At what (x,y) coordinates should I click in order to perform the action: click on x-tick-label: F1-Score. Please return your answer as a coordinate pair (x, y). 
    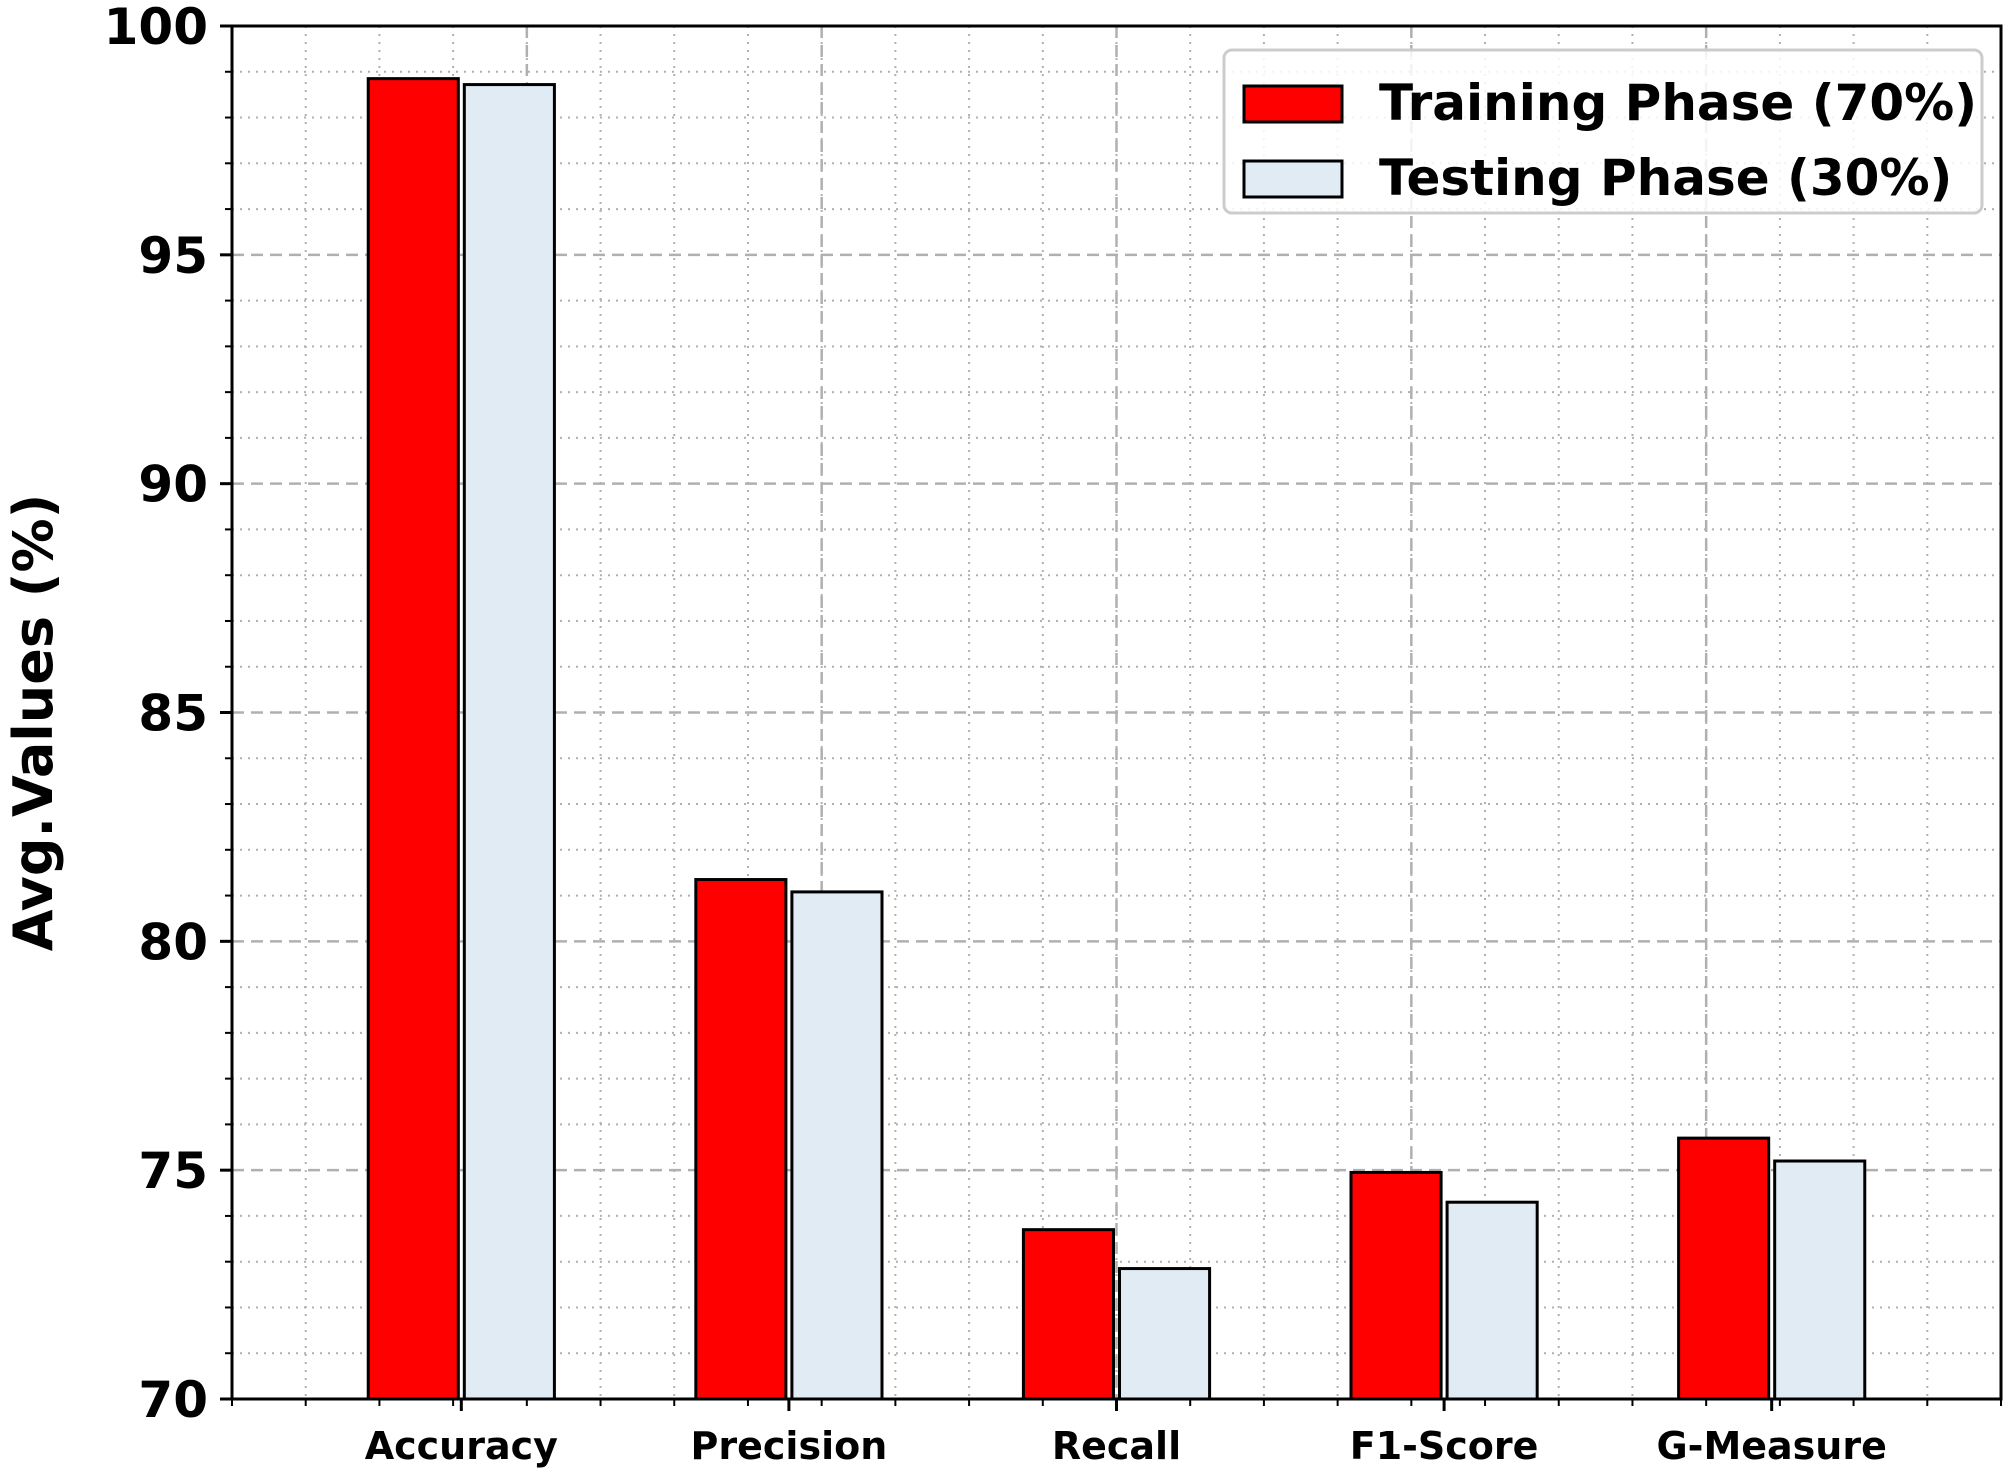
    Looking at the image, I should click on (1444, 1446).